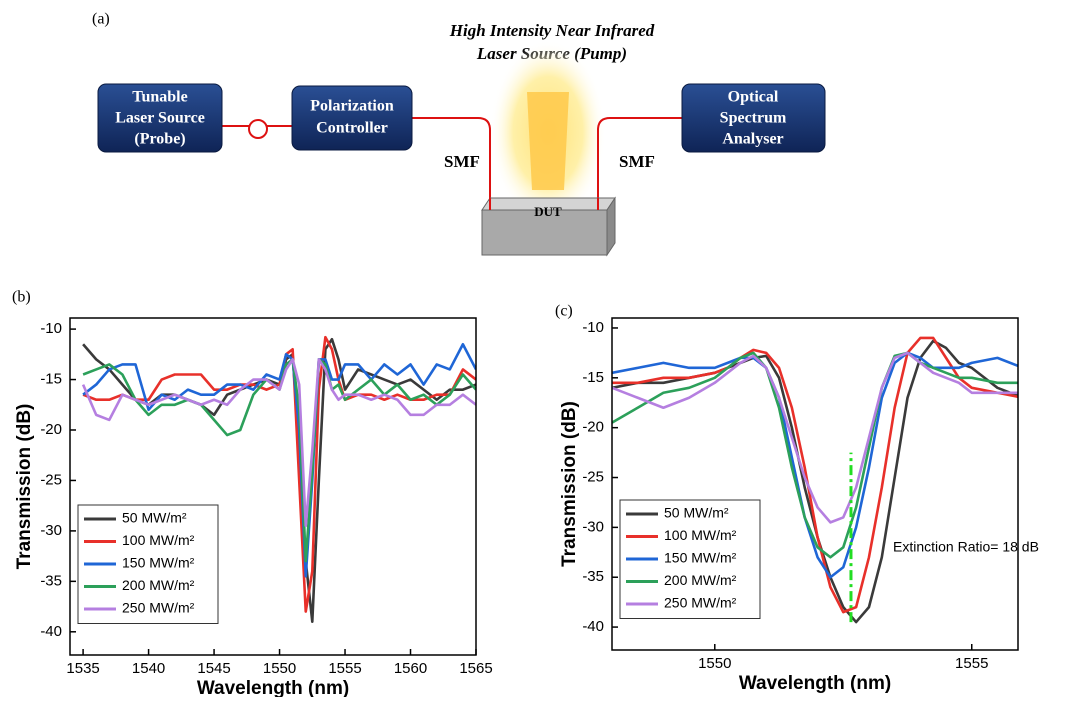 The height and width of the screenshot is (702, 1083). What do you see at coordinates (352, 128) in the screenshot?
I see `node-label: Controller` at bounding box center [352, 128].